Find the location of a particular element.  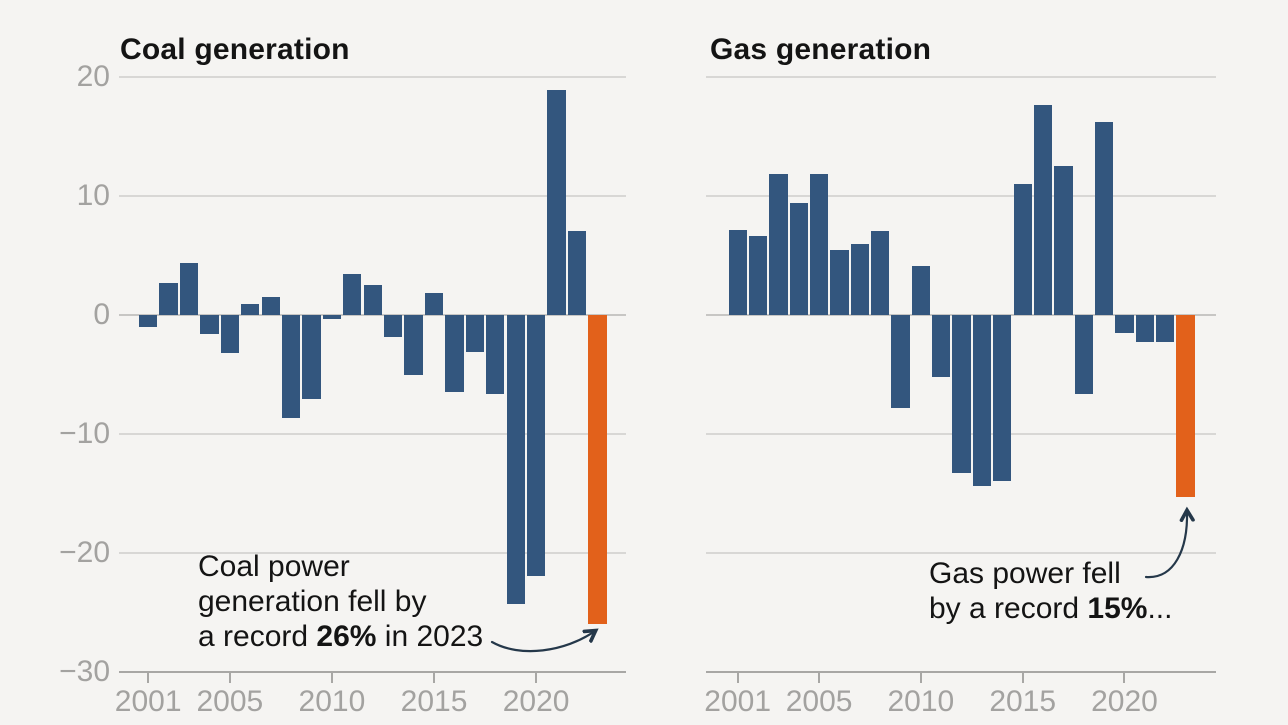

y-axis-label-20: 20 is located at coordinates (93, 76).